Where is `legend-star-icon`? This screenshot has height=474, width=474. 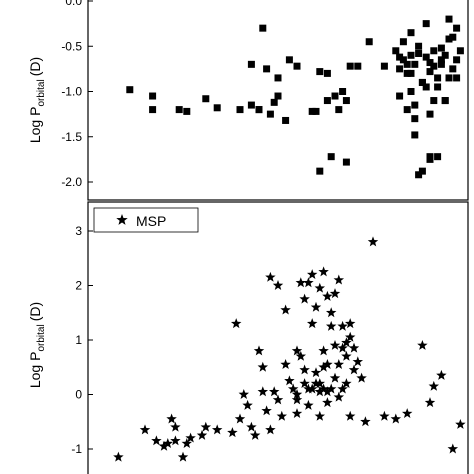 legend-star-icon is located at coordinates (122, 219).